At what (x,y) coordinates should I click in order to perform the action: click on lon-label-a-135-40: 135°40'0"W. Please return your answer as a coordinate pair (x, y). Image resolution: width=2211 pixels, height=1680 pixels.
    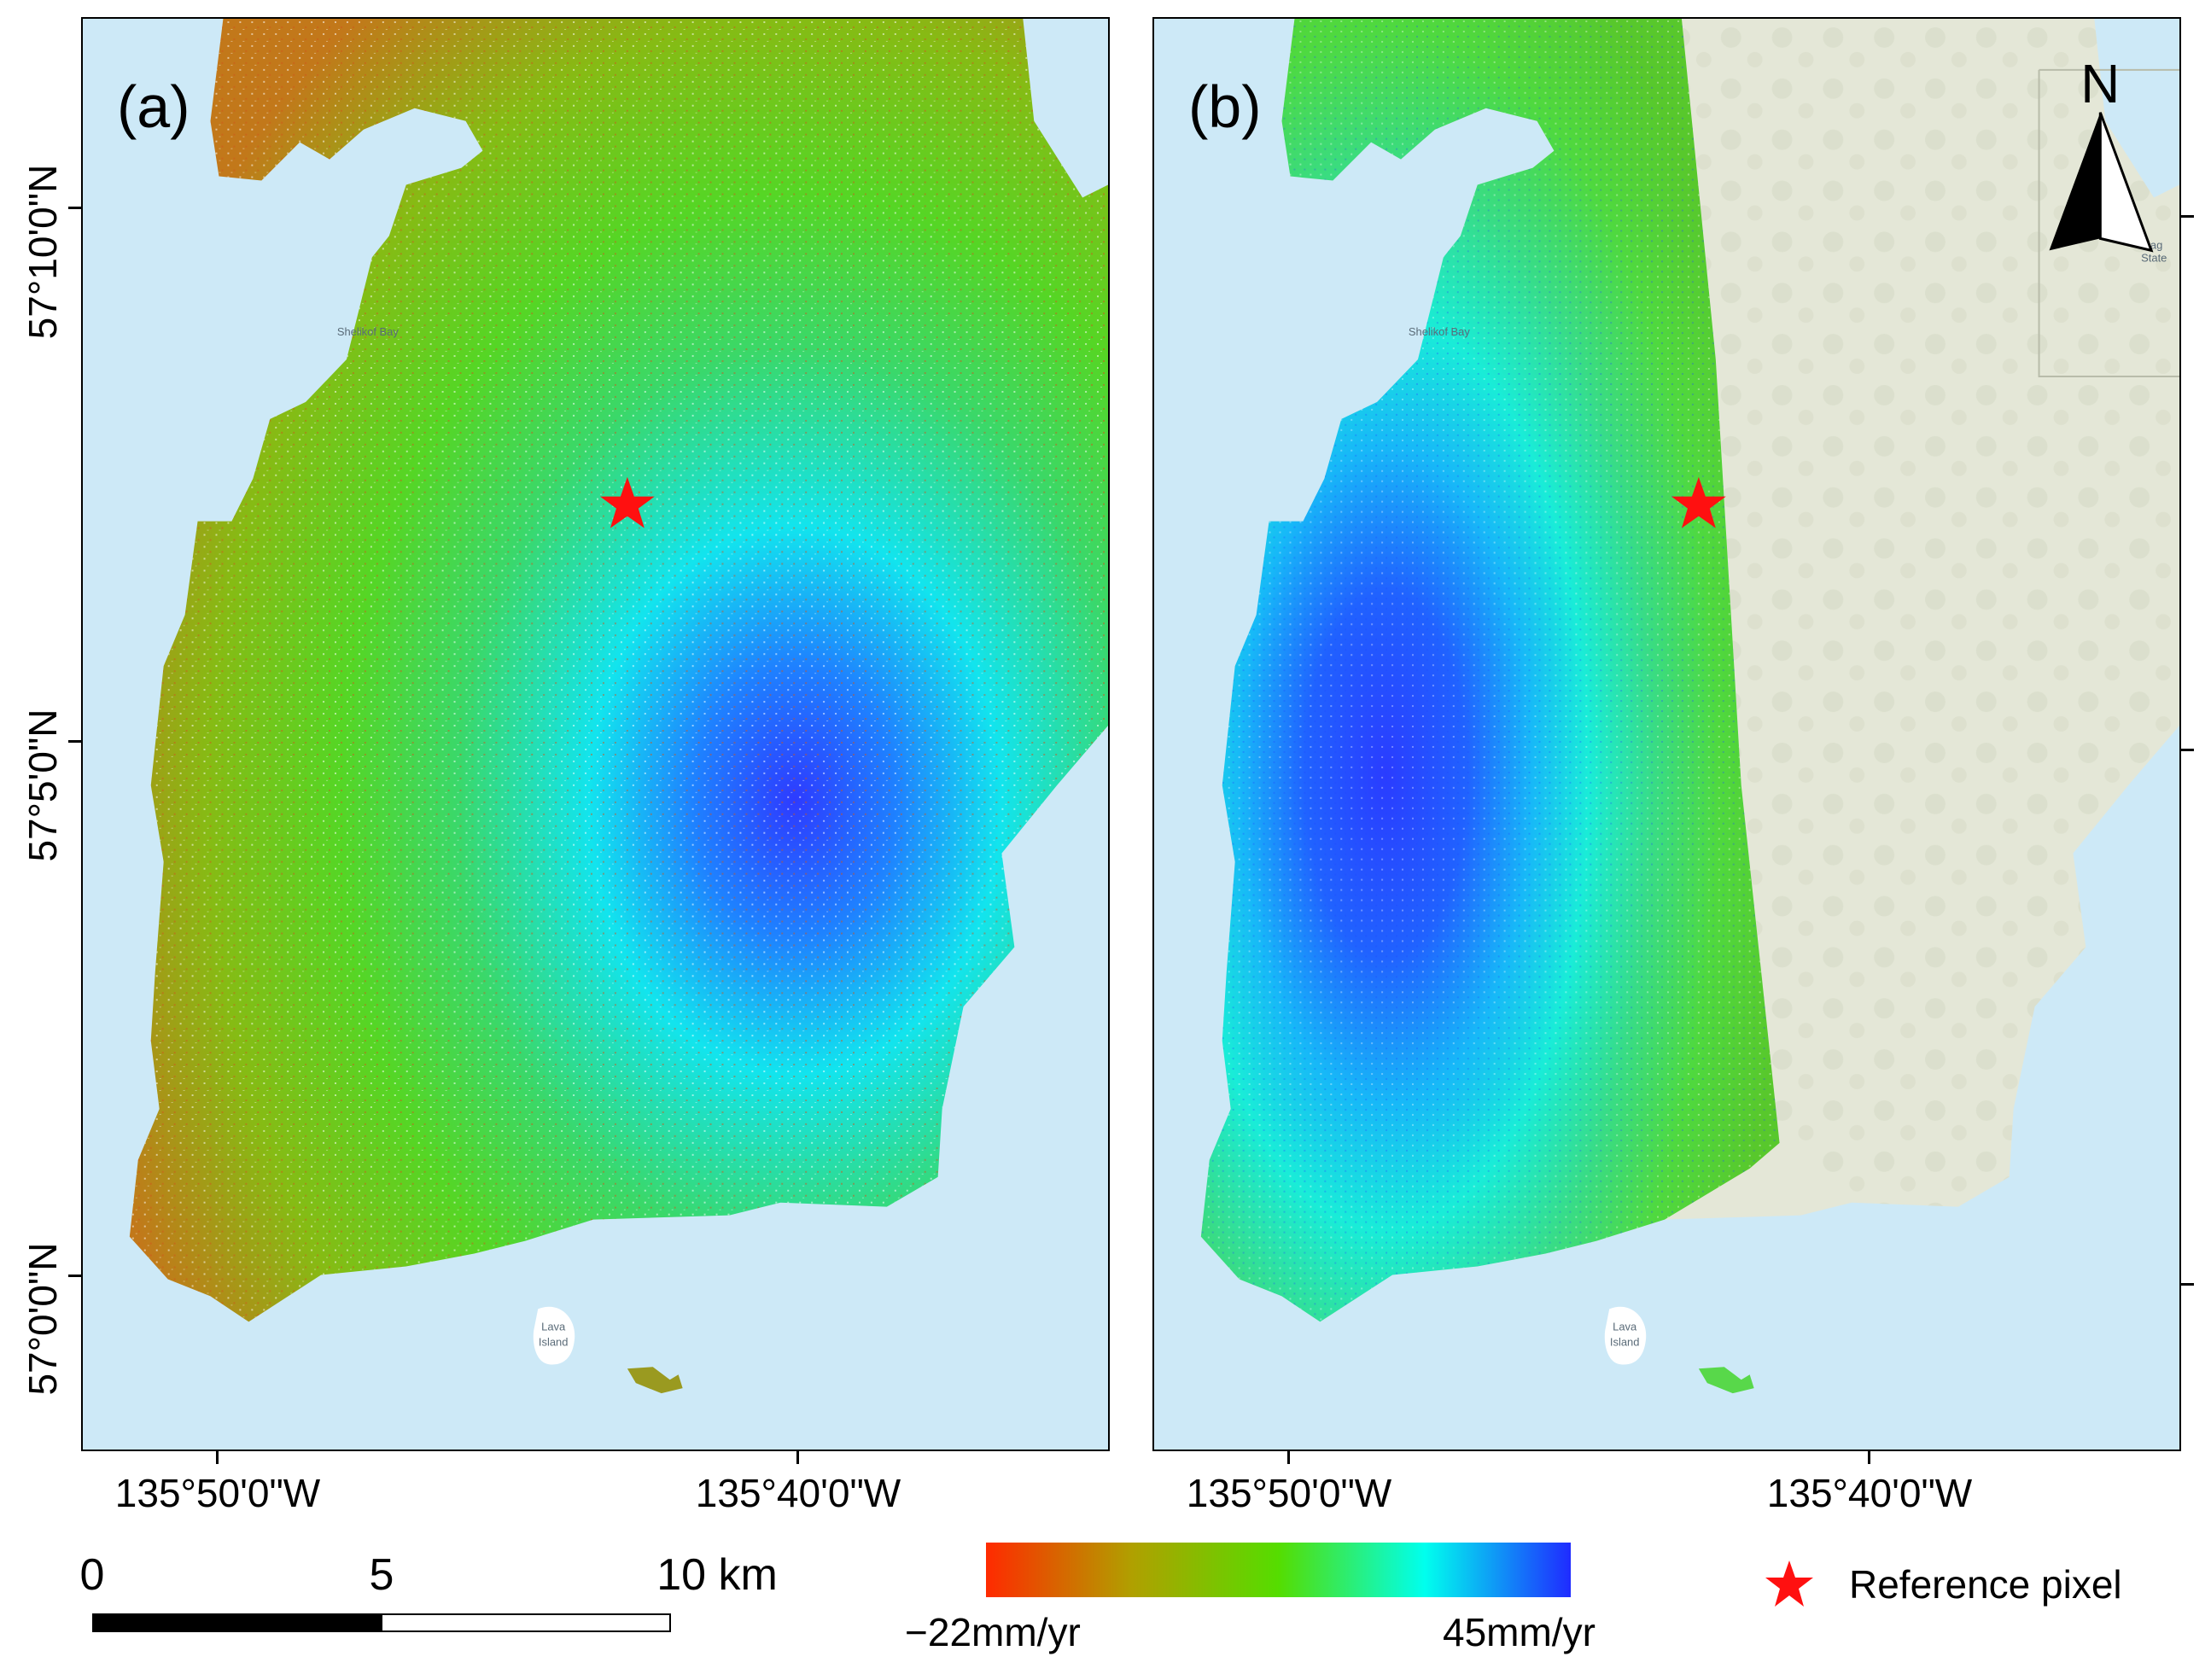
    Looking at the image, I should click on (798, 1493).